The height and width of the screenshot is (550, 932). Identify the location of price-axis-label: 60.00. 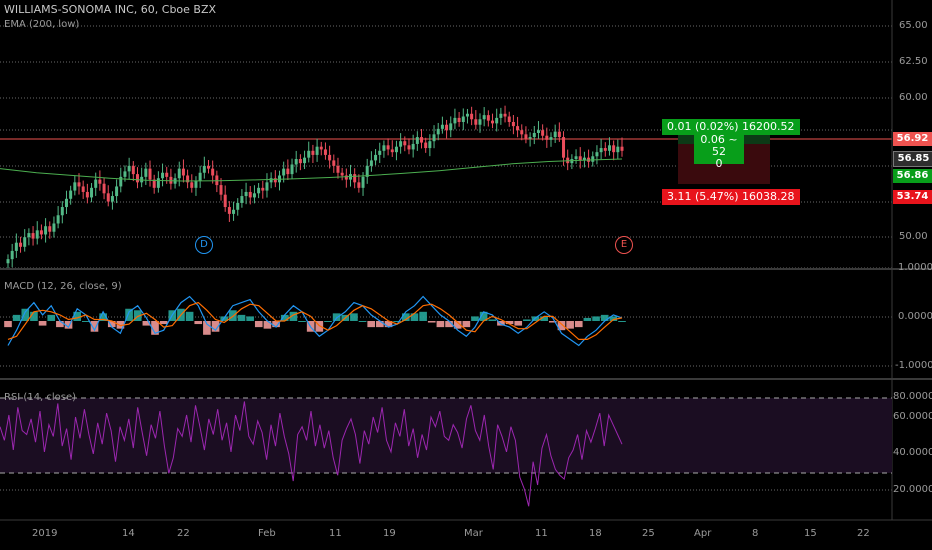
(913, 97).